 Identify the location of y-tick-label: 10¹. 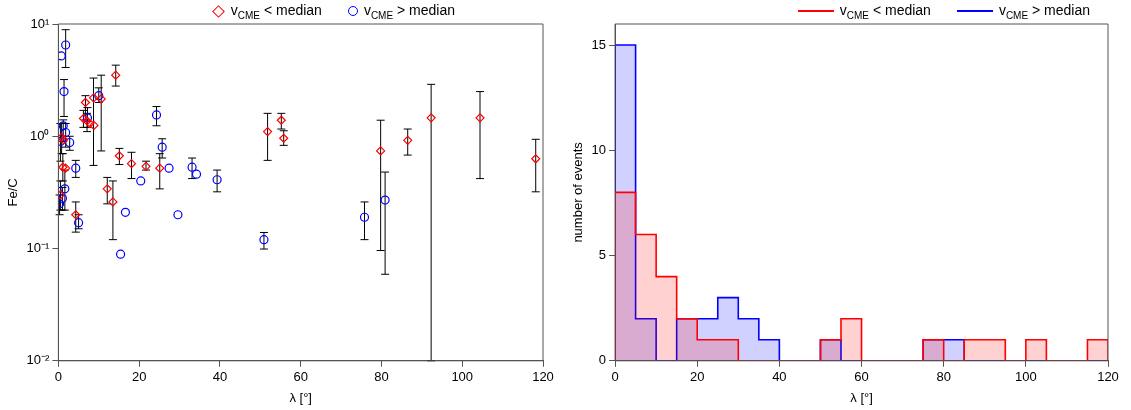
(40, 23).